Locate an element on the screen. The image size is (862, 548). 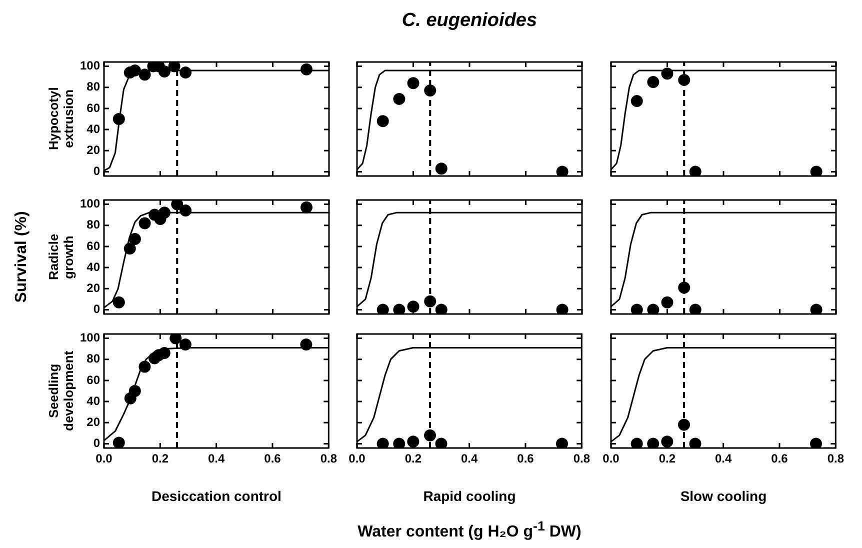
chart-title: C. eugenioides is located at coordinates (469, 21).